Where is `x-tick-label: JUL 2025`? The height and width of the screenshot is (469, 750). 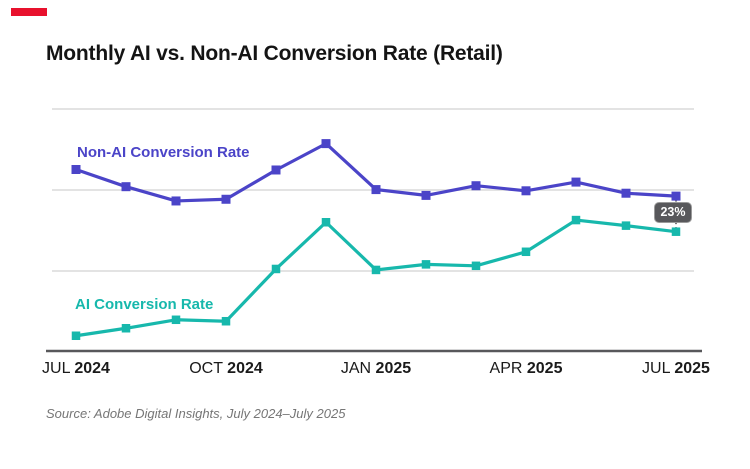 x-tick-label: JUL 2025 is located at coordinates (676, 369).